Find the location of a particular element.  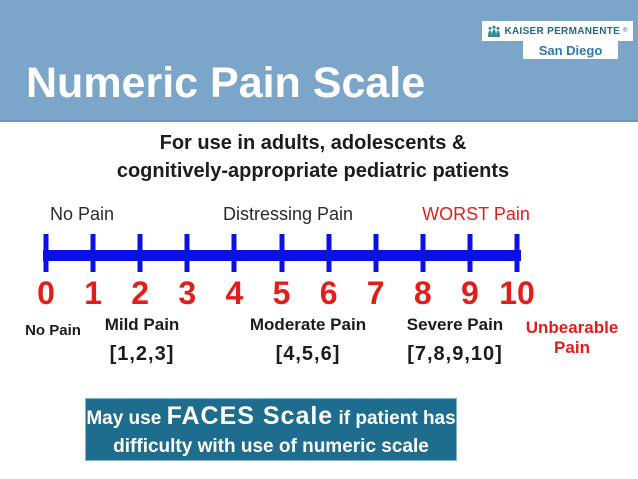

number-4: 4 is located at coordinates (234, 293).